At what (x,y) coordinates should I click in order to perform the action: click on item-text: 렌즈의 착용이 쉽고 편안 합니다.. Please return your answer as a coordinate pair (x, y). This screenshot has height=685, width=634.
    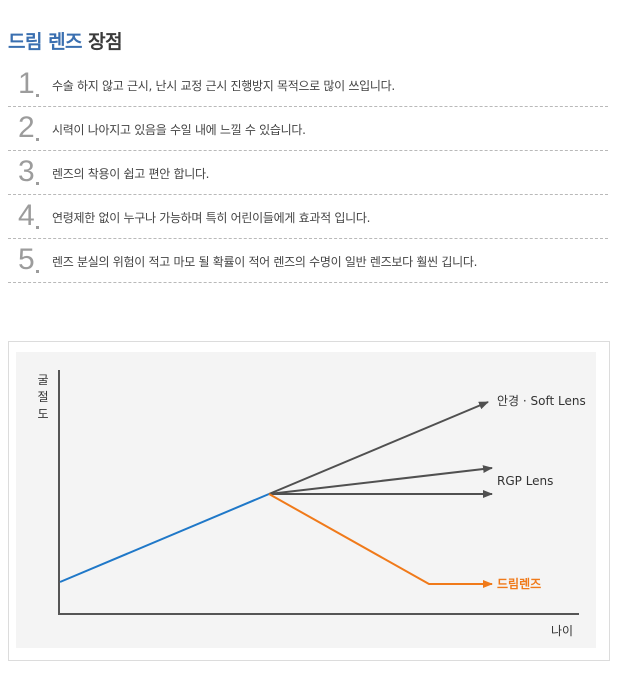
    Looking at the image, I should click on (131, 174).